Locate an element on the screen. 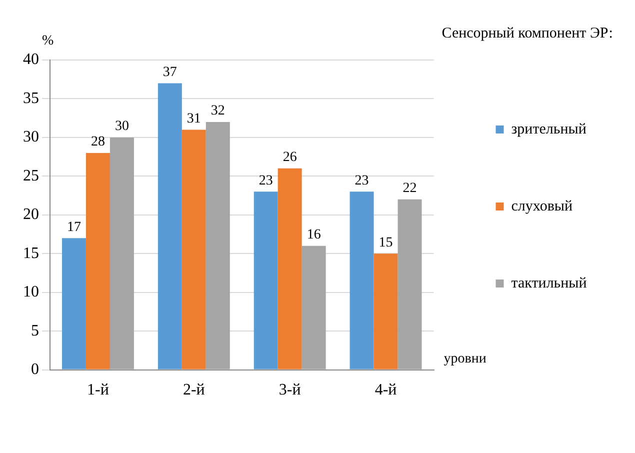 The image size is (635, 453). legend-title: Сенсорный компонент ЭР: is located at coordinates (527, 33).